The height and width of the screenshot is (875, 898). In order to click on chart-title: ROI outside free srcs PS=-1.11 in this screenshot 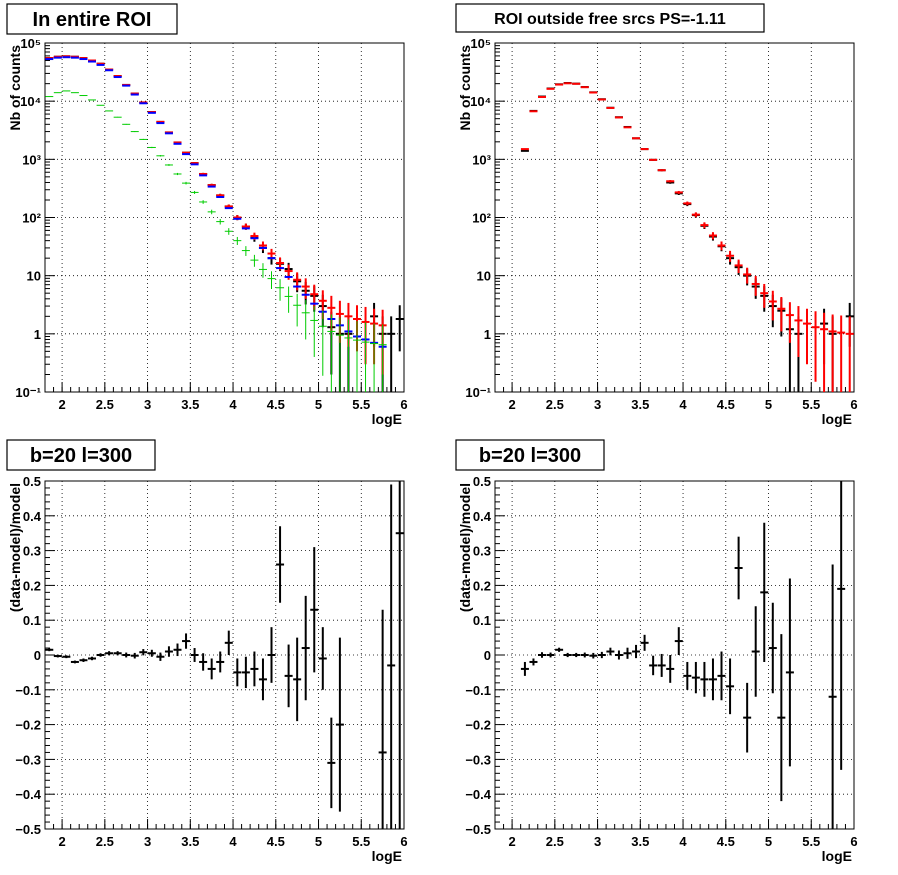, I will do `click(610, 19)`.